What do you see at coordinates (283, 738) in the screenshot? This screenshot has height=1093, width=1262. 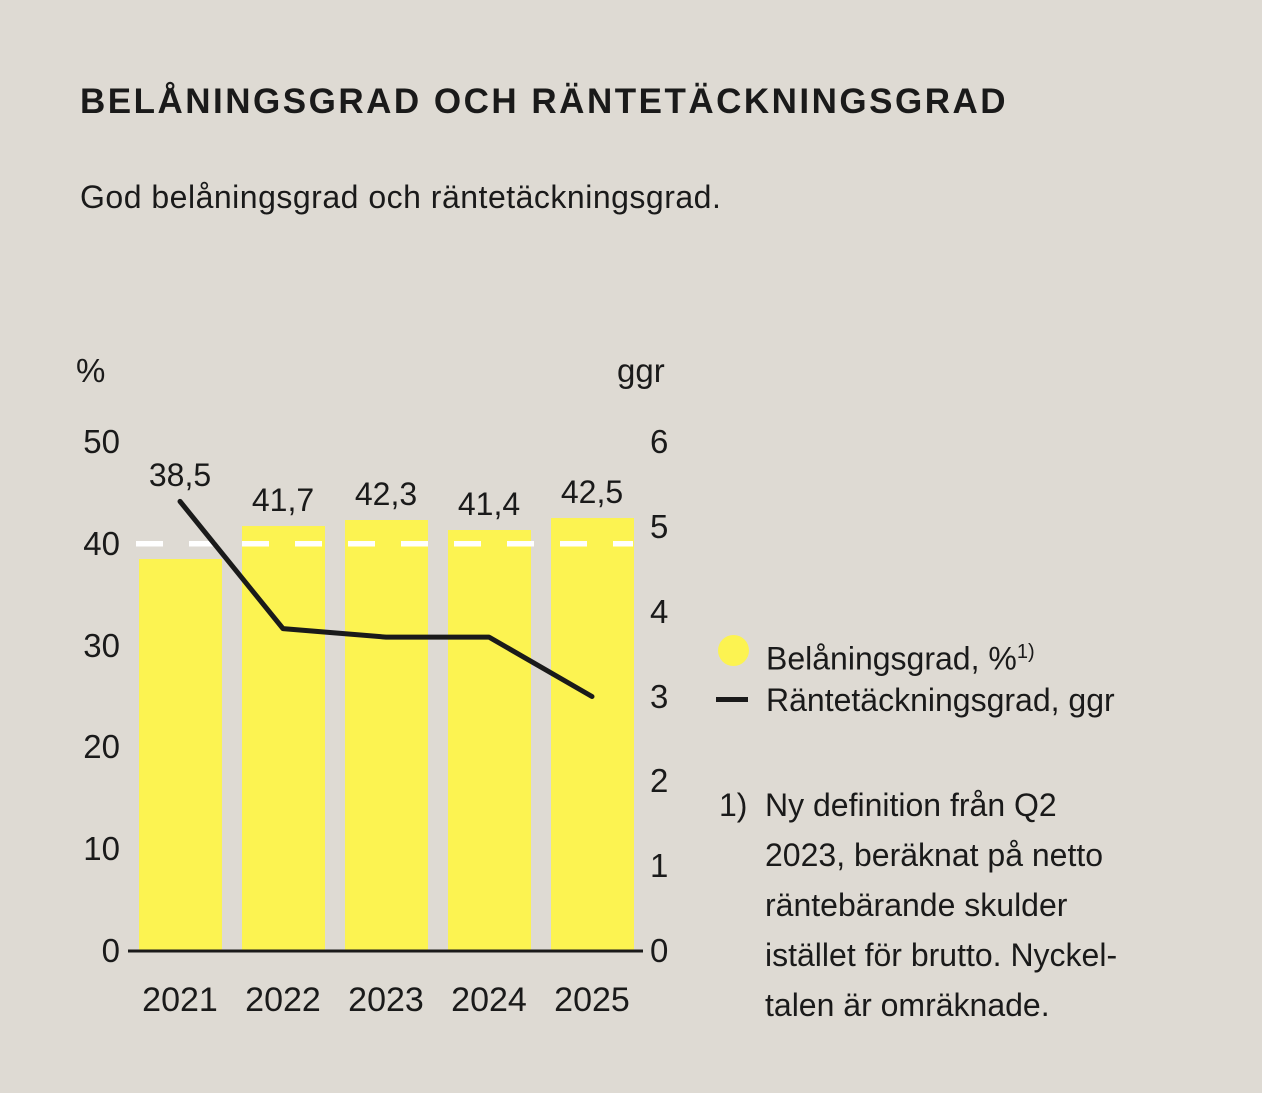 I see `bar-2022` at bounding box center [283, 738].